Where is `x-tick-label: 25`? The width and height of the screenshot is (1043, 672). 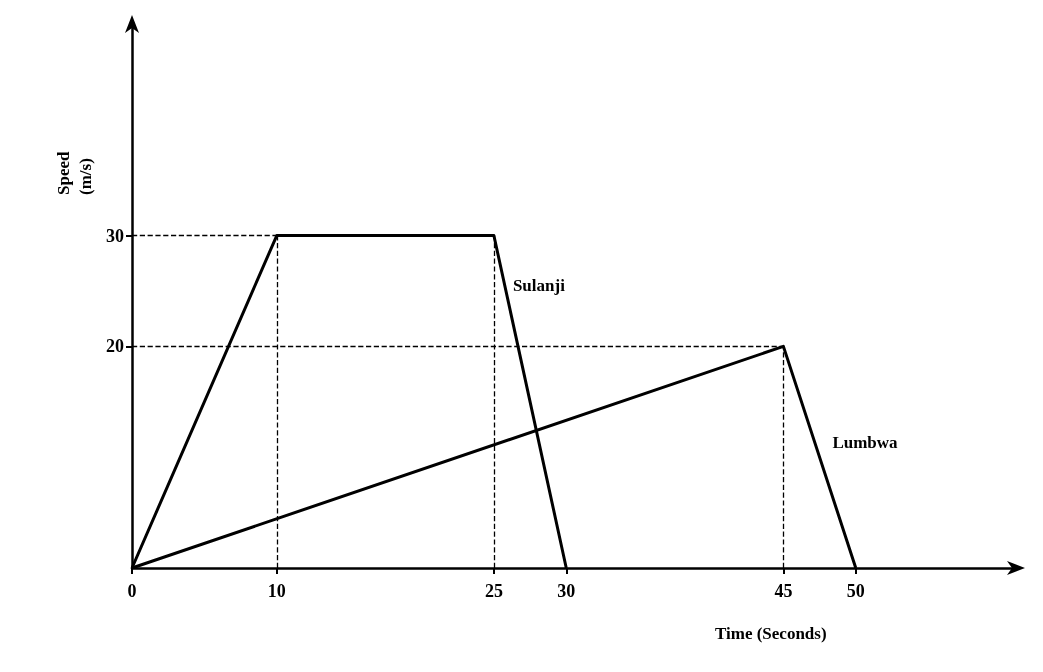
x-tick-label: 25 is located at coordinates (493, 591).